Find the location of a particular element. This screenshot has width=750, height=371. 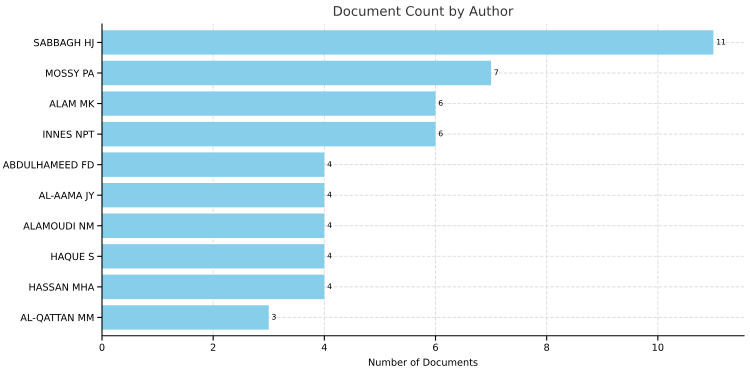

y-tick-label: ALAM MK is located at coordinates (72, 104).